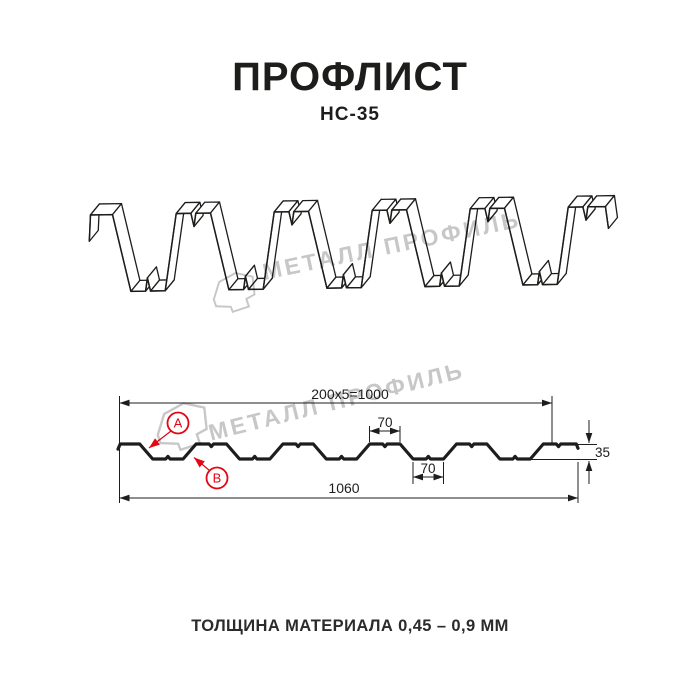 The height and width of the screenshot is (700, 700). What do you see at coordinates (178, 423) in the screenshot?
I see `callout-a-label: А` at bounding box center [178, 423].